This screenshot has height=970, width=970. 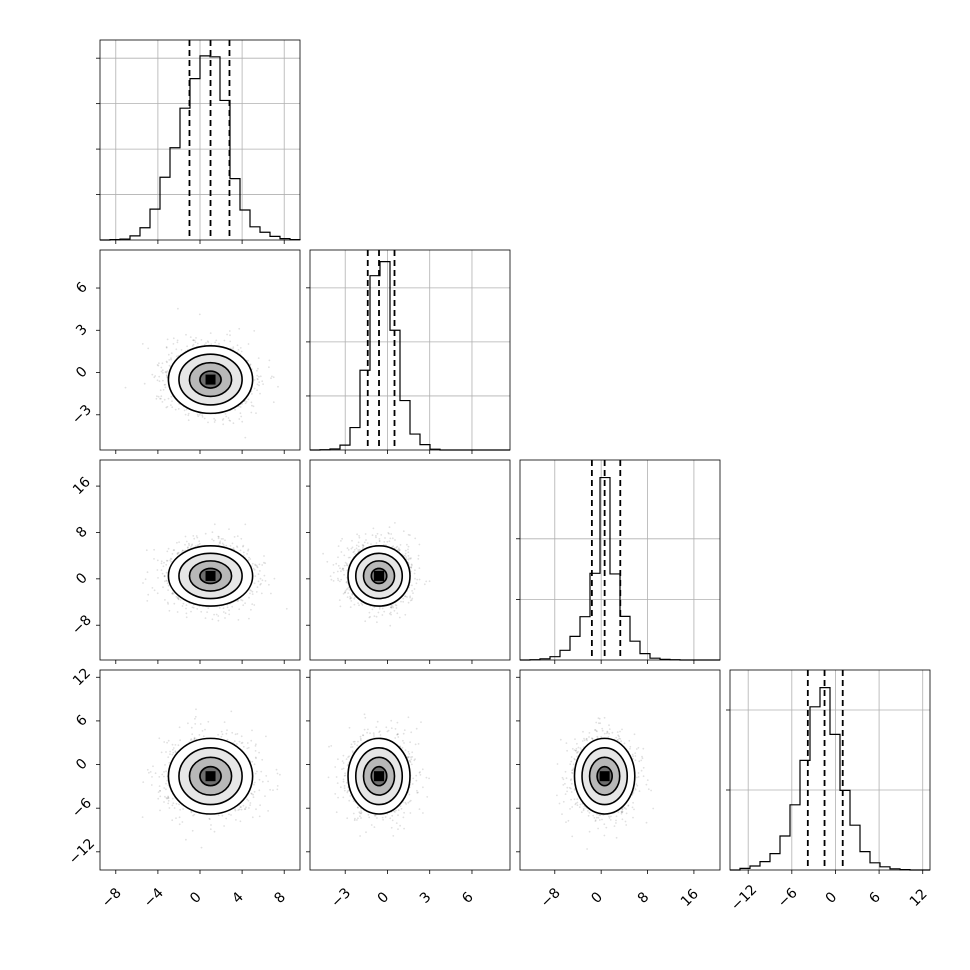 What do you see at coordinates (112, 898) in the screenshot?
I see `x-tick-label: −8` at bounding box center [112, 898].